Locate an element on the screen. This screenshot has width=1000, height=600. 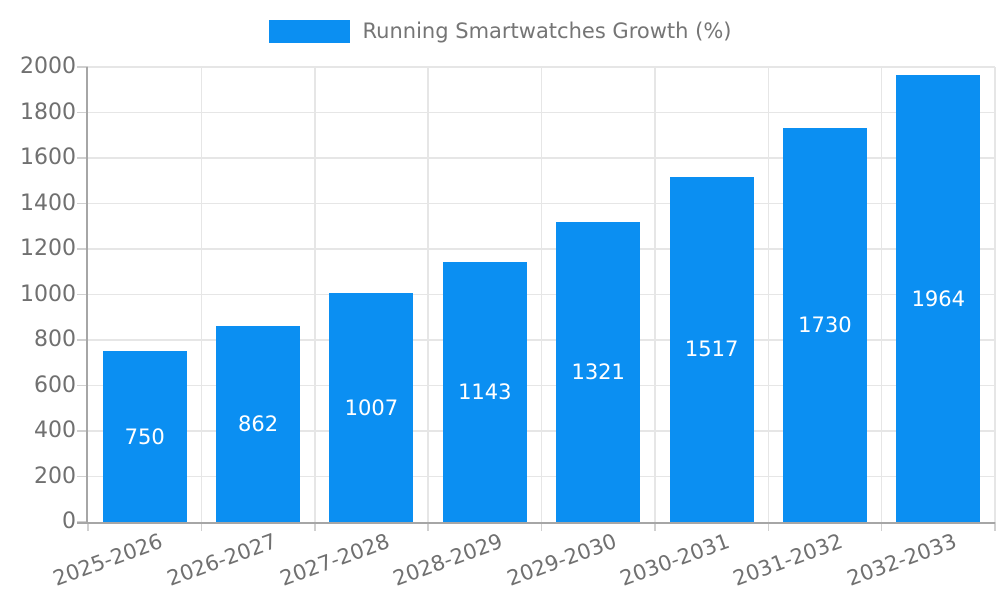
legend-swatch is located at coordinates (309, 31).